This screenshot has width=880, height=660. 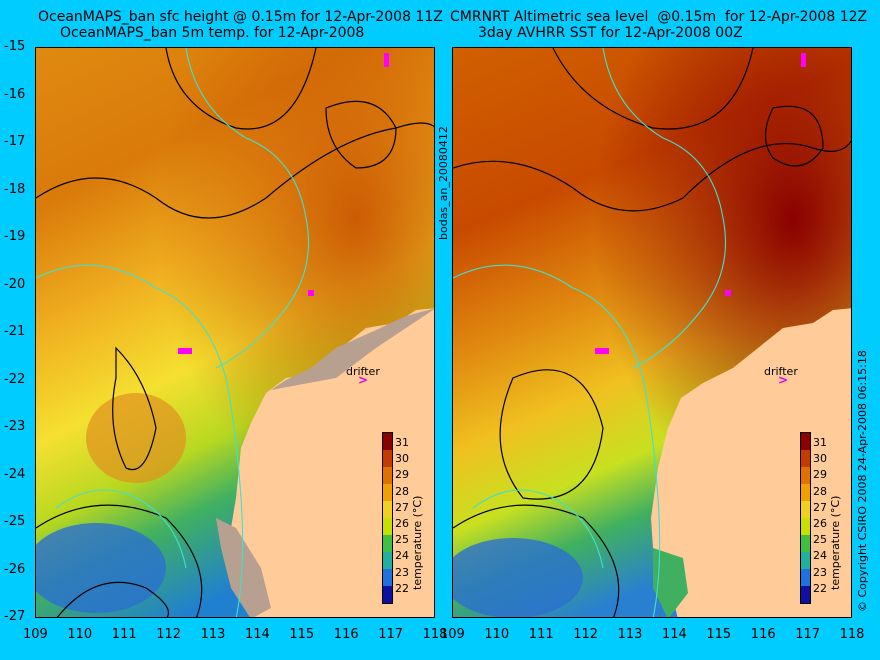 I want to click on y-axis-label: -15, so click(x=15, y=46).